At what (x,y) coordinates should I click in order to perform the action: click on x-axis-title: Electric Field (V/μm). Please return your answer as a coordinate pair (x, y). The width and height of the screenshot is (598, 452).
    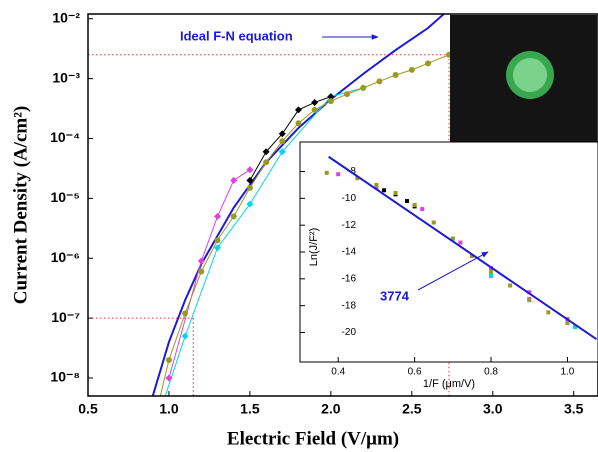
    Looking at the image, I should click on (313, 438).